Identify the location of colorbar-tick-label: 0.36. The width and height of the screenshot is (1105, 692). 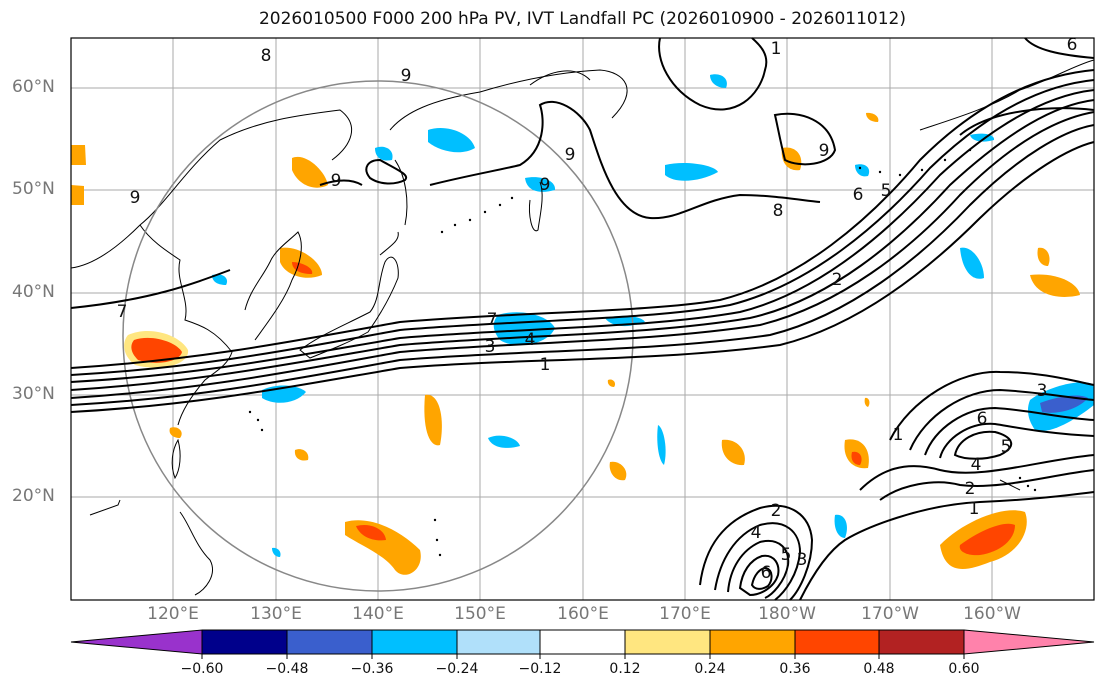
(795, 669).